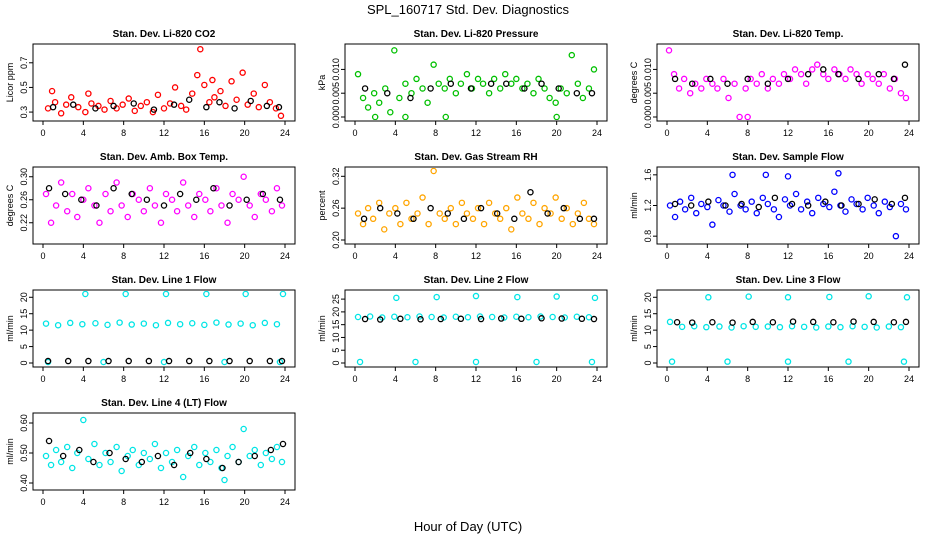  I want to click on panel-title: Stan. Dev. Gas Stream RH, so click(475, 157).